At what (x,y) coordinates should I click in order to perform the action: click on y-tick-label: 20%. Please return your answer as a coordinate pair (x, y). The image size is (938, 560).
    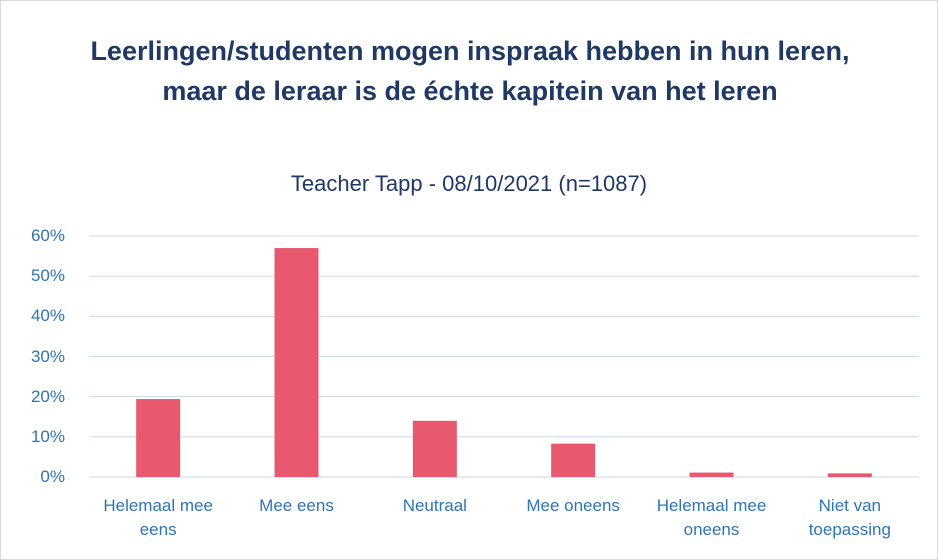
    Looking at the image, I should click on (47, 396).